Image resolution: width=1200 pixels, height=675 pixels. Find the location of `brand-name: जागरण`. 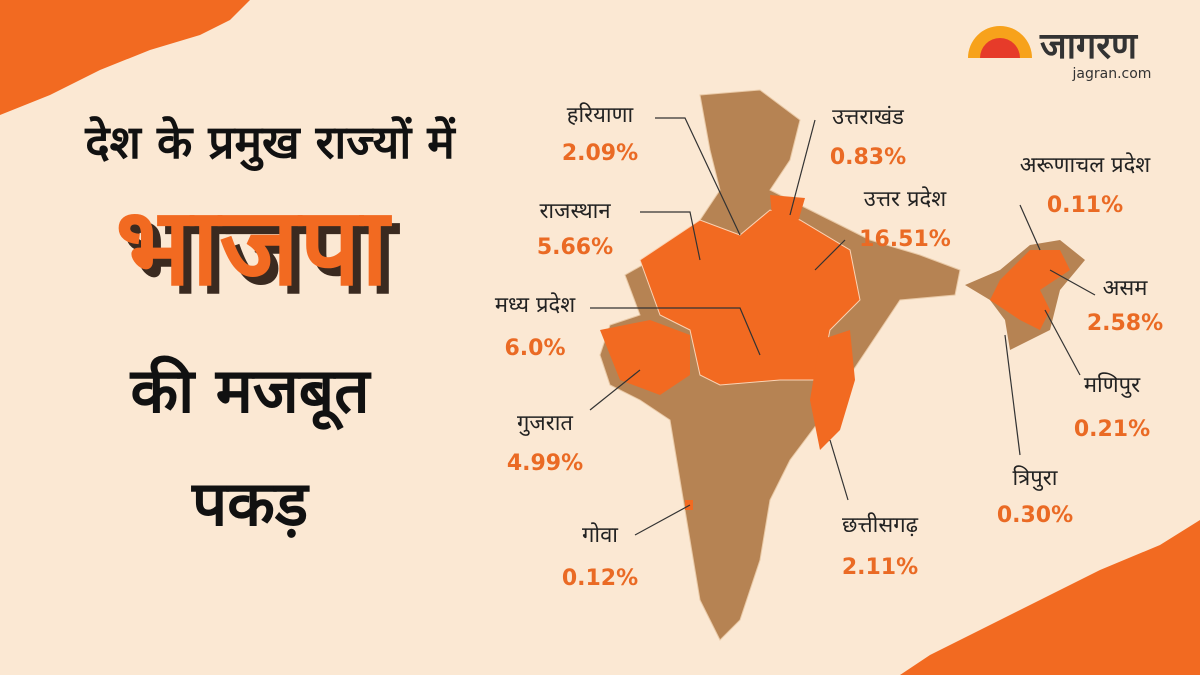

brand-name: जागरण is located at coordinates (1089, 46).